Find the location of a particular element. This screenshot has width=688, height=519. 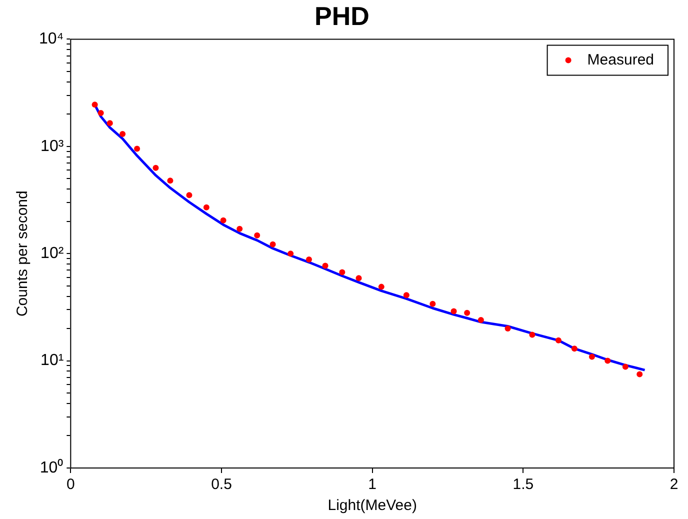

legend-label: Measured is located at coordinates (620, 59).